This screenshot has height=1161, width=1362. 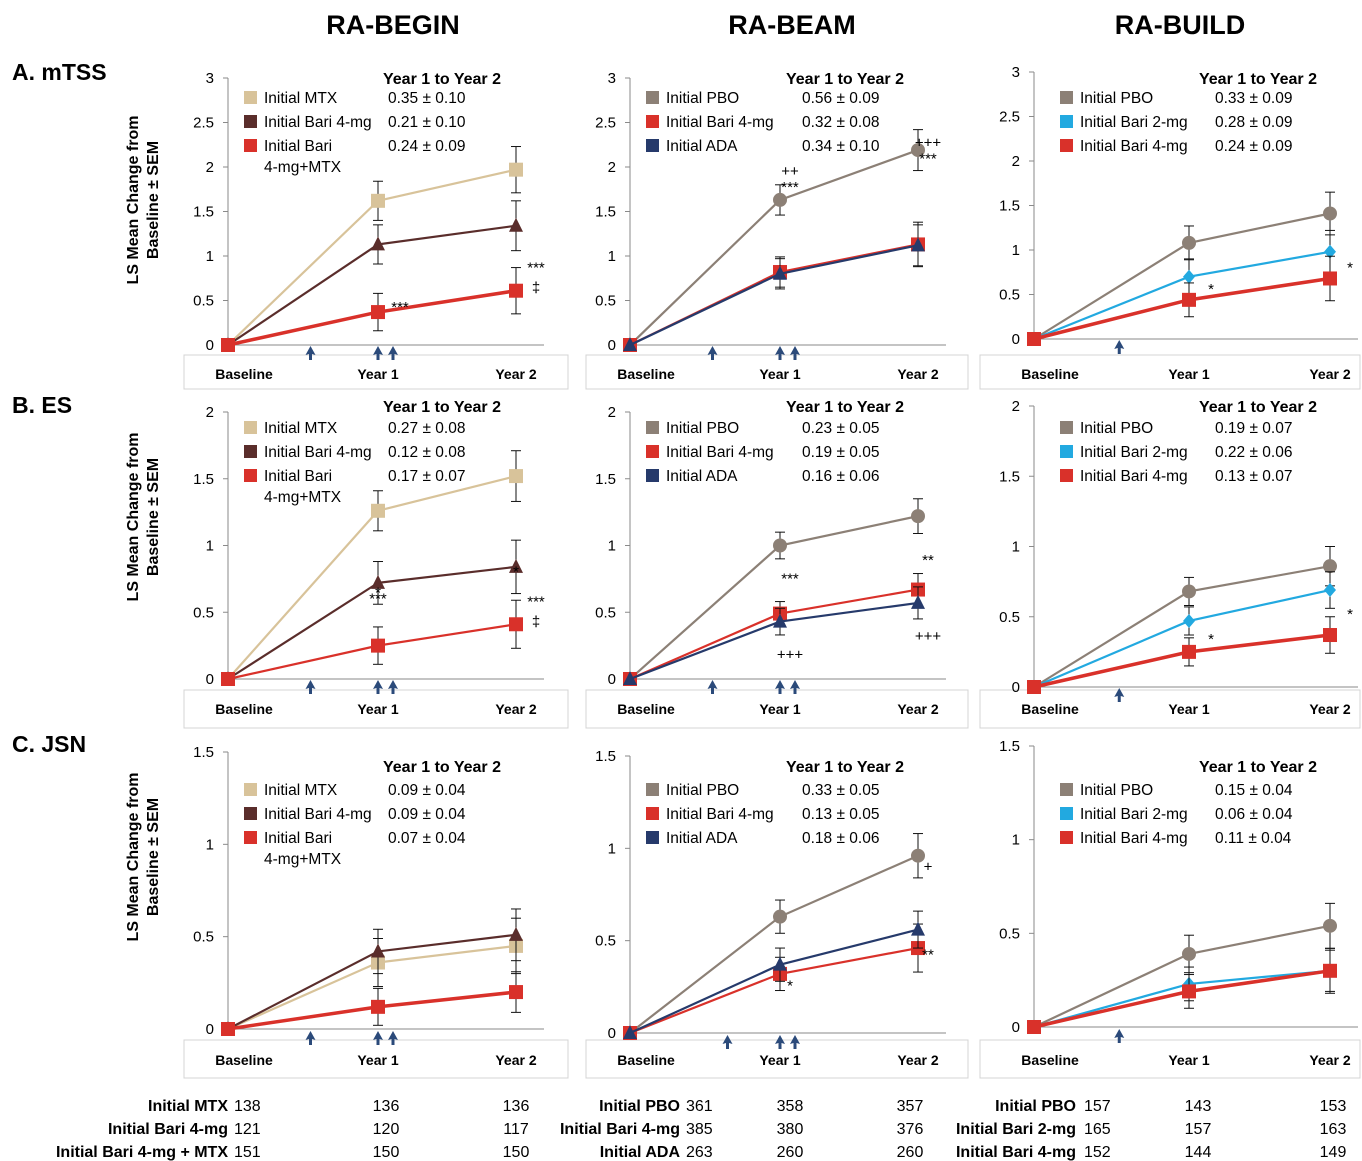 What do you see at coordinates (303, 859) in the screenshot?
I see `legend-label: 4-mg+MTX` at bounding box center [303, 859].